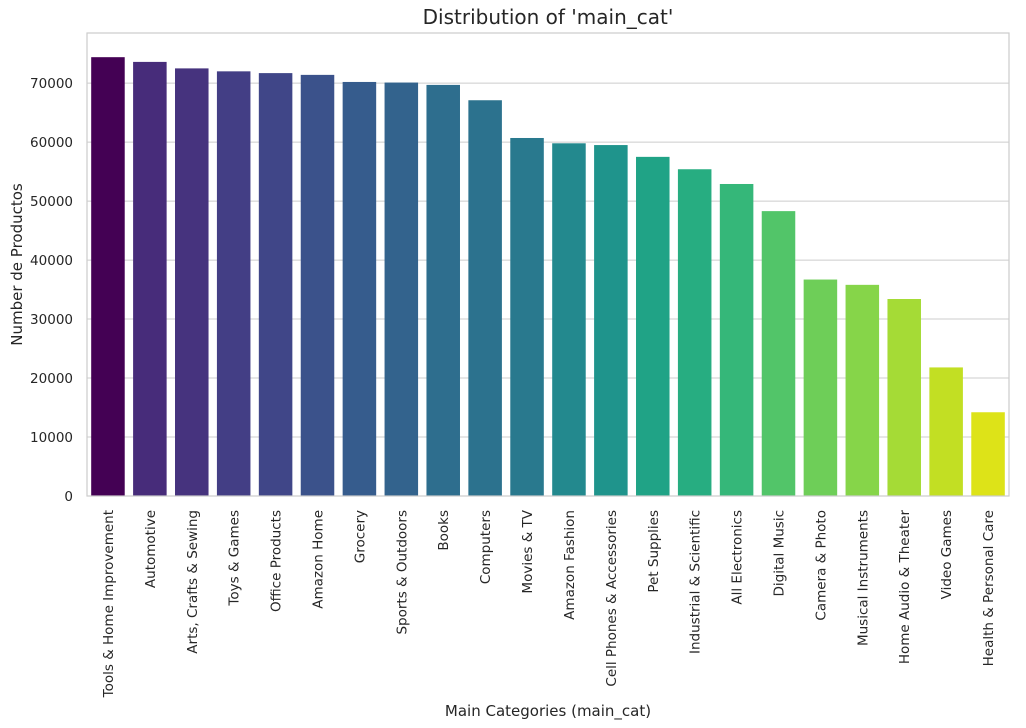  I want to click on y-tick-label: 40000, so click(51, 261).